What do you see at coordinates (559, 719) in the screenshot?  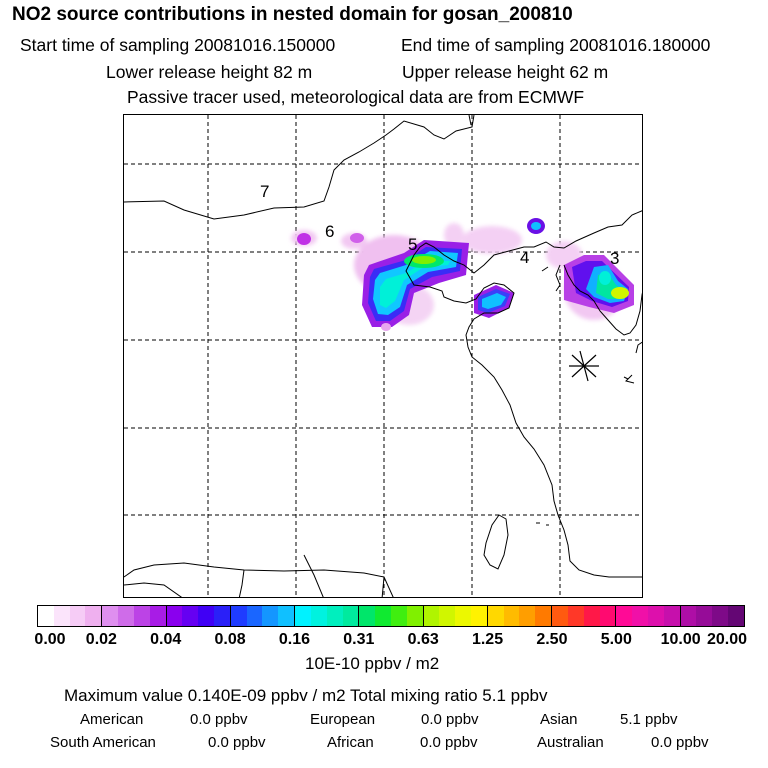 I see `region-asian-label: Asian` at bounding box center [559, 719].